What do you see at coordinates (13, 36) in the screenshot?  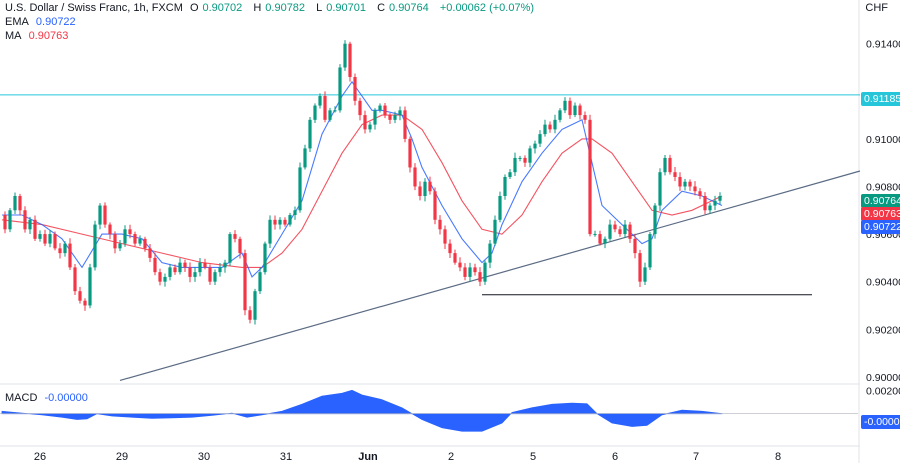 I see `ma-label: MA` at bounding box center [13, 36].